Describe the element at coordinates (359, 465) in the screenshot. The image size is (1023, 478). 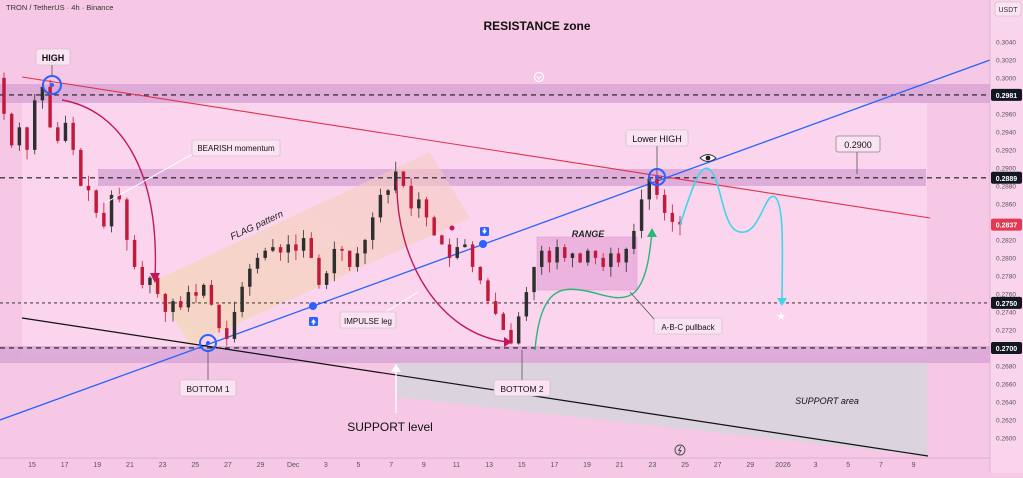
I see `x-tick-label: 5` at that location.